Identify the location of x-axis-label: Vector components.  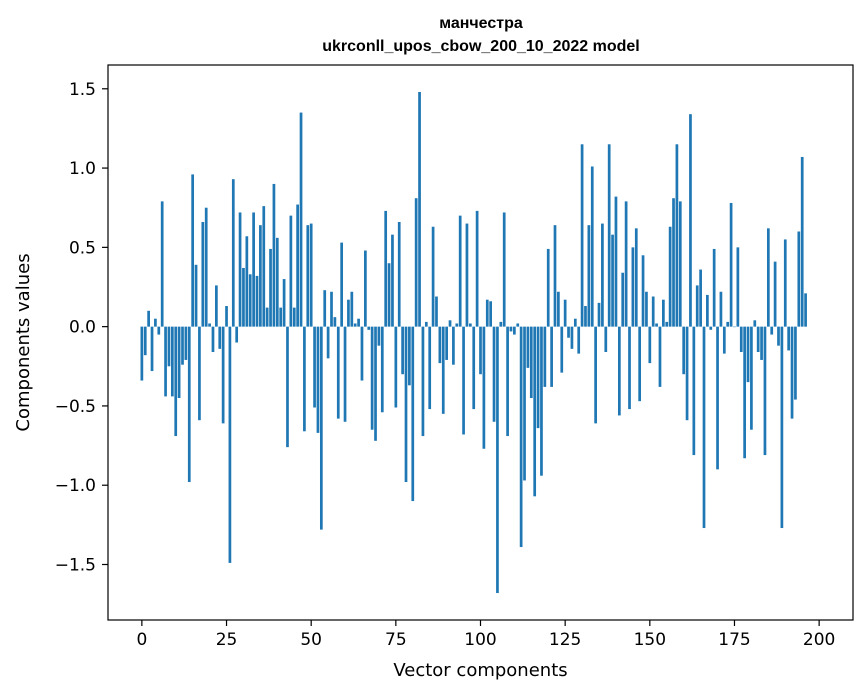
(480, 670).